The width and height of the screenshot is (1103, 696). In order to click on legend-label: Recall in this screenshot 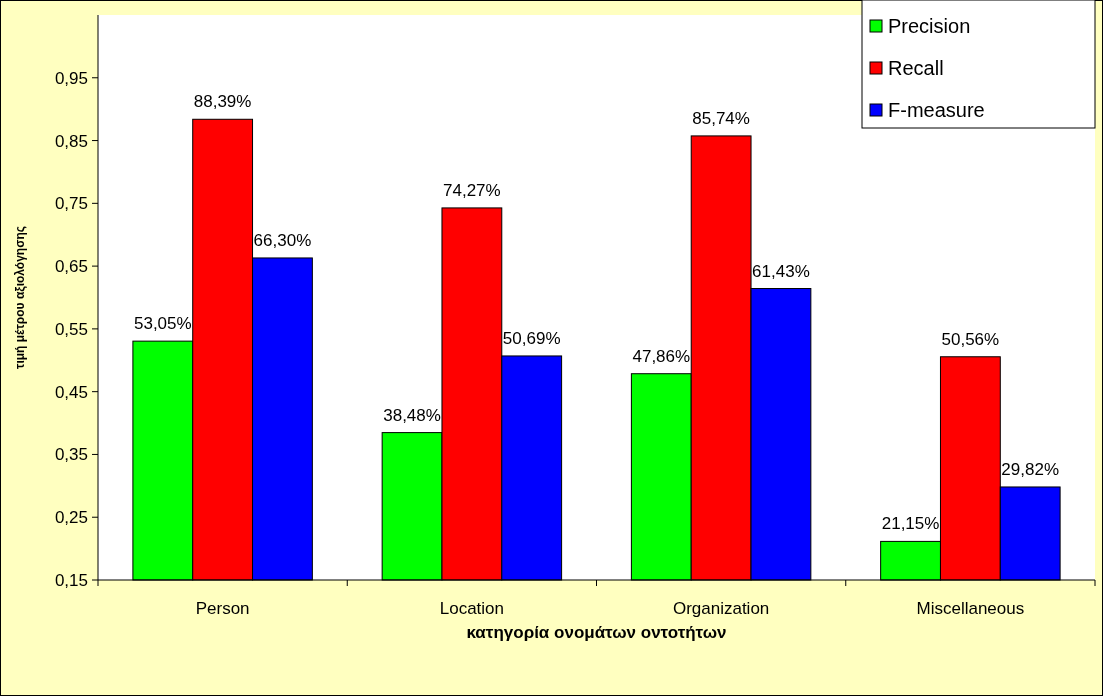, I will do `click(916, 68)`.